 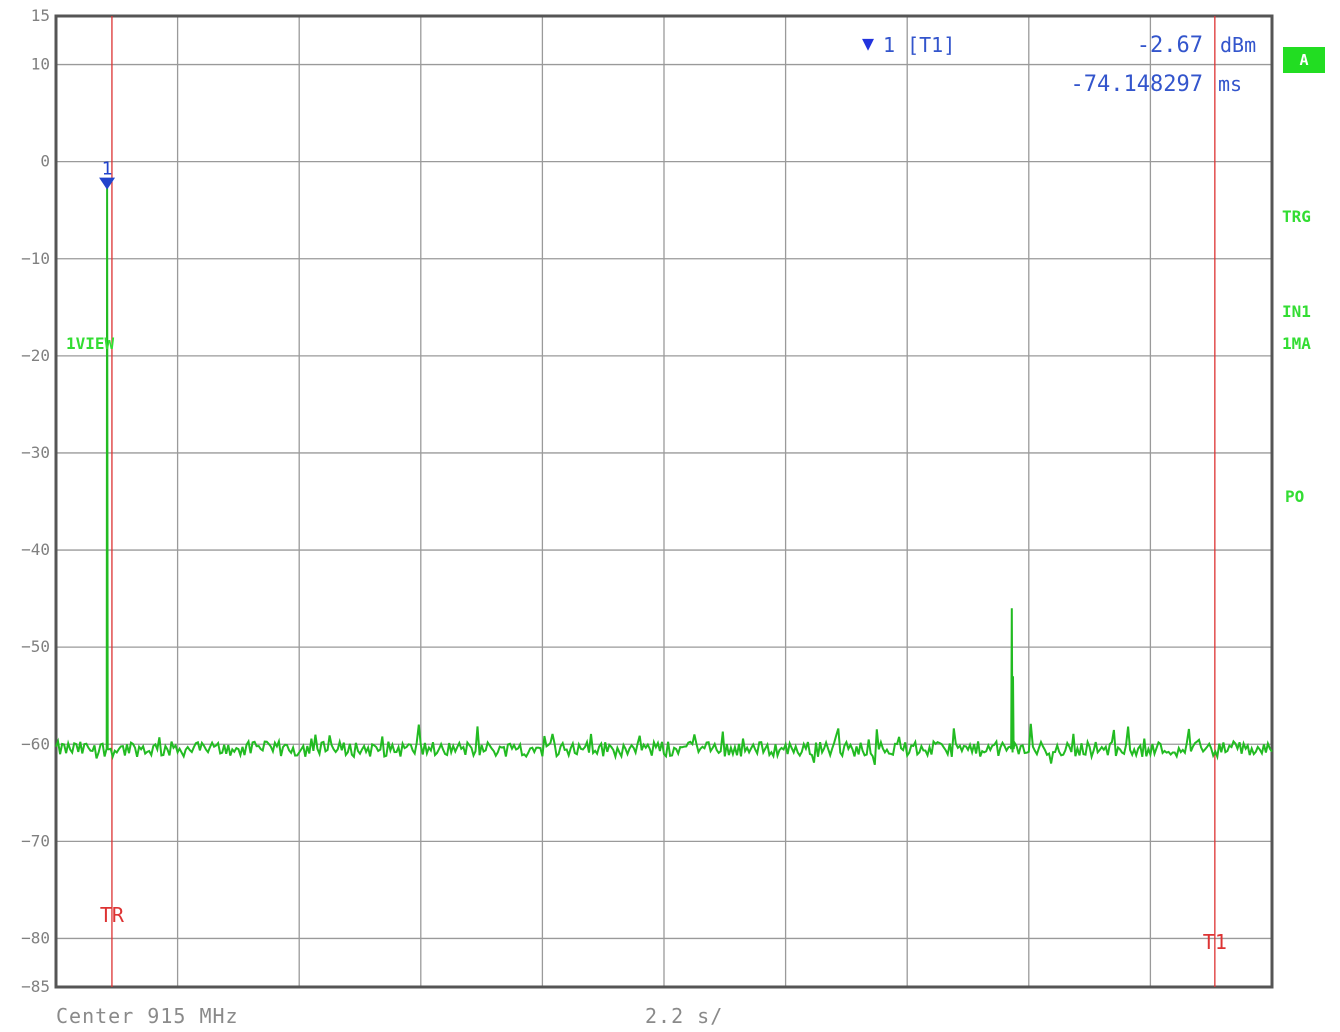 I want to click on y-tick-label: −50, so click(x=35, y=646).